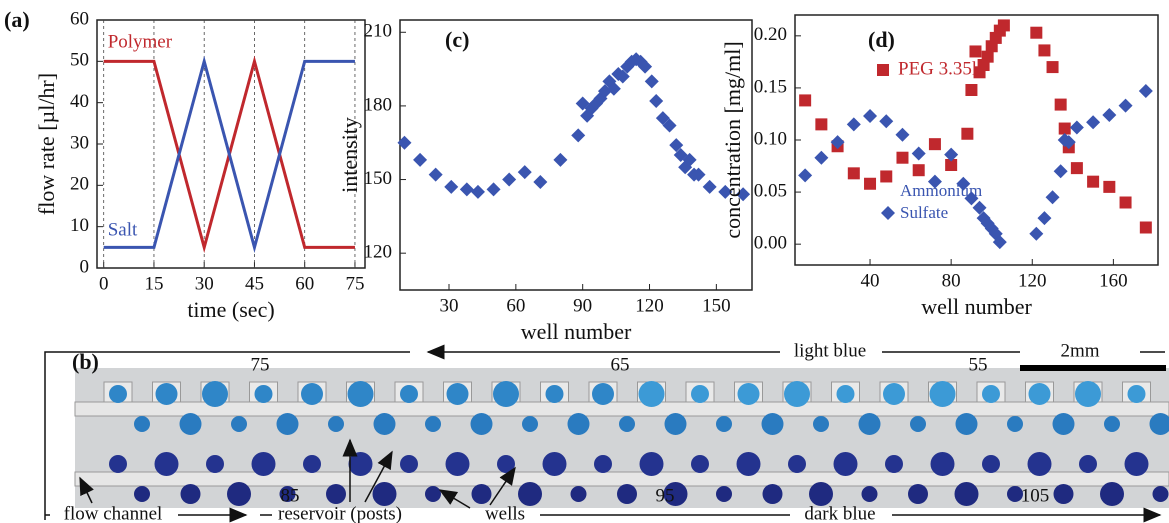  What do you see at coordinates (85, 266) in the screenshot?
I see `y-tick-label: 0` at bounding box center [85, 266].